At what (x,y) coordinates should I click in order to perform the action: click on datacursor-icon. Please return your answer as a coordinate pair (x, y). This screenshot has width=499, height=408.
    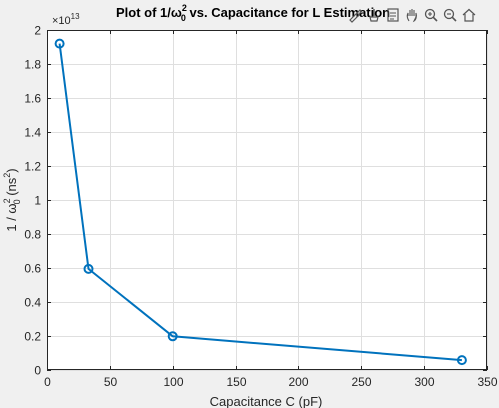
    Looking at the image, I should click on (393, 15).